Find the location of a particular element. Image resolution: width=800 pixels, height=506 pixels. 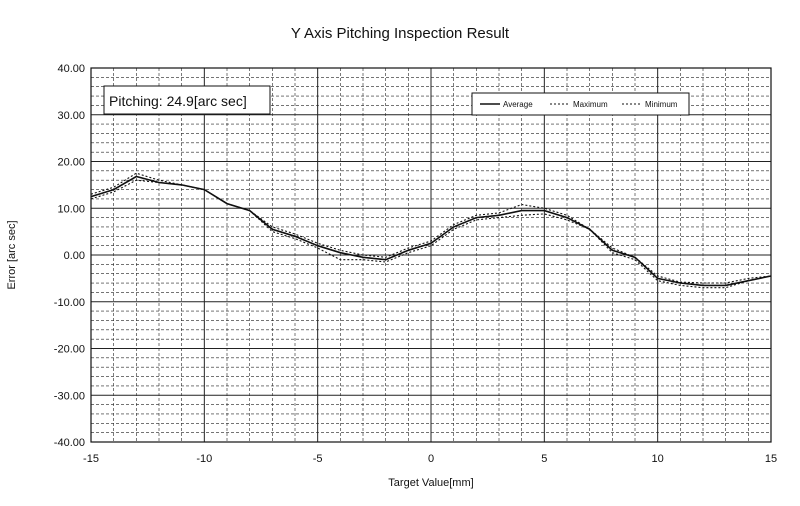

x-tick-label: 15 is located at coordinates (771, 459).